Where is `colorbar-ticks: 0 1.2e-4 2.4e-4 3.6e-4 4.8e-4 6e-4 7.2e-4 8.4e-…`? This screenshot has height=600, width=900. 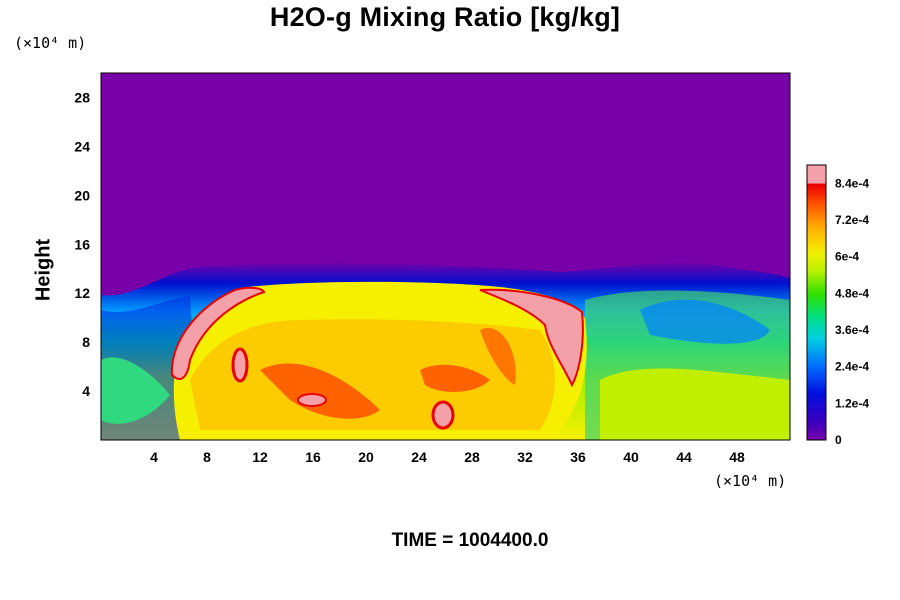 colorbar-ticks: 0 1.2e-4 2.4e-4 3.6e-4 4.8e-4 6e-4 7.2e-4 8.4e-… is located at coordinates (852, 311).